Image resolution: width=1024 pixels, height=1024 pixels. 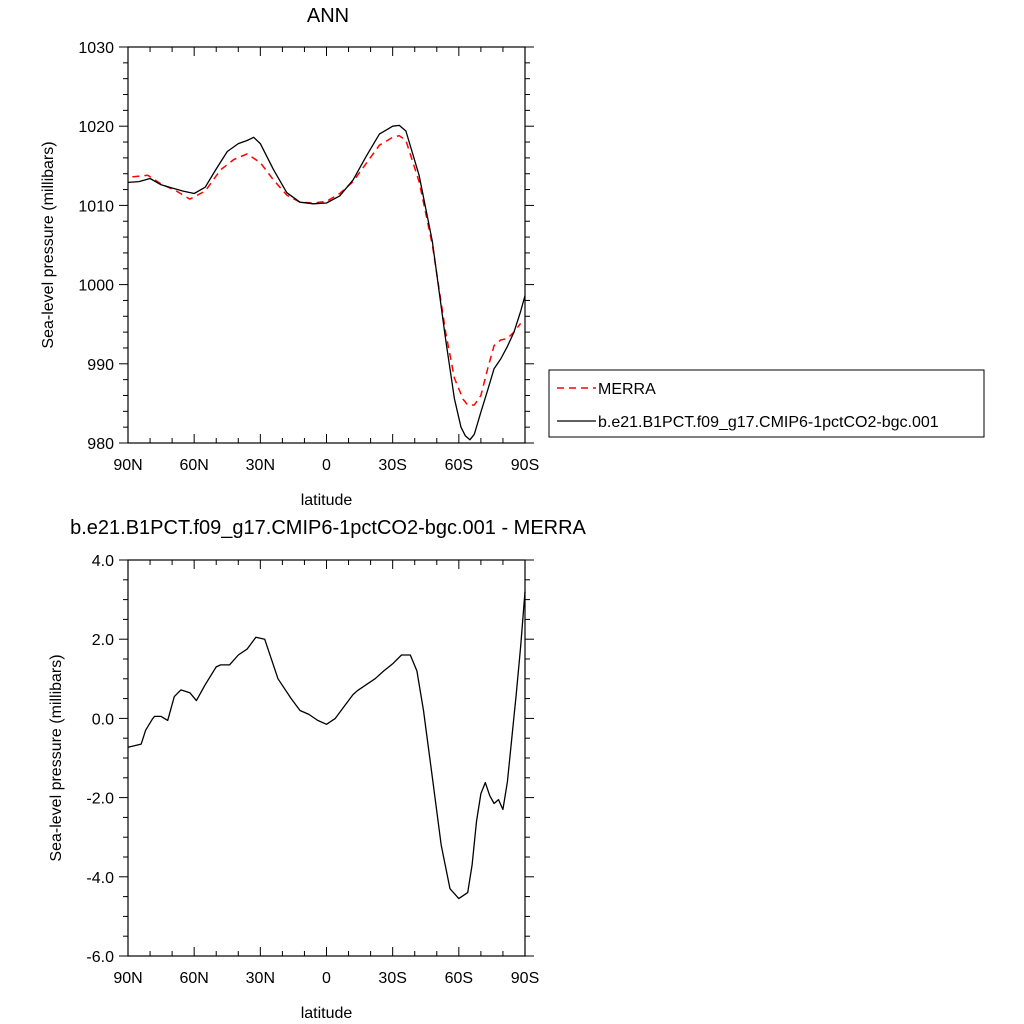 What do you see at coordinates (103, 719) in the screenshot?
I see `bottom-y-tick-label: 0.0` at bounding box center [103, 719].